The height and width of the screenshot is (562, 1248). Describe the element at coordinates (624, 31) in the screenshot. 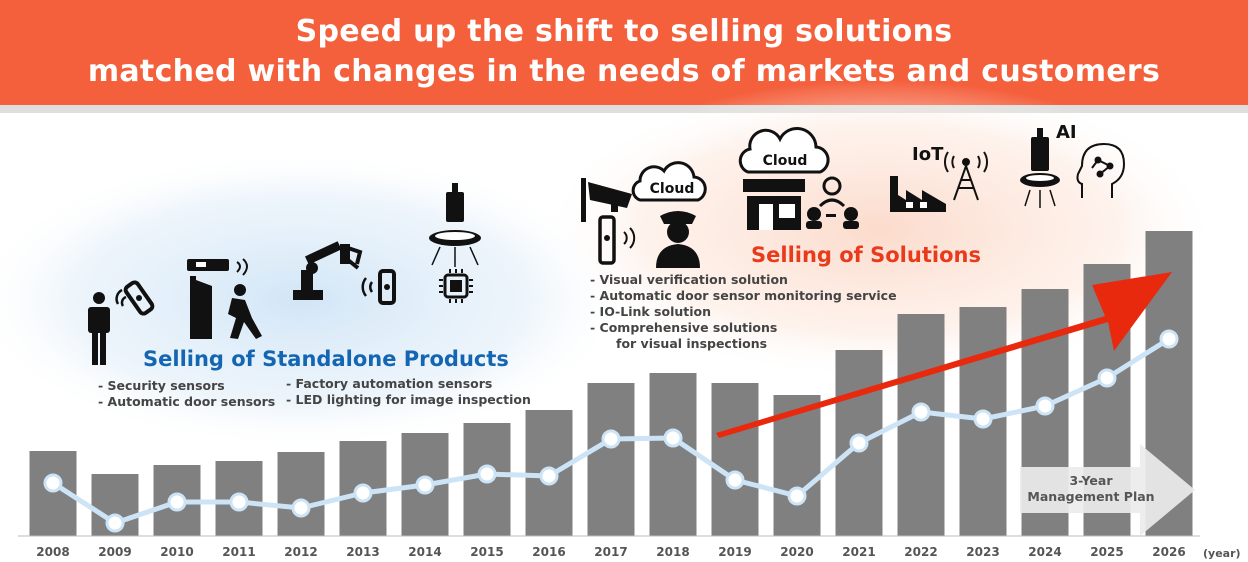

I see `header-title-line1: Speed up the shift to selling solutions` at that location.